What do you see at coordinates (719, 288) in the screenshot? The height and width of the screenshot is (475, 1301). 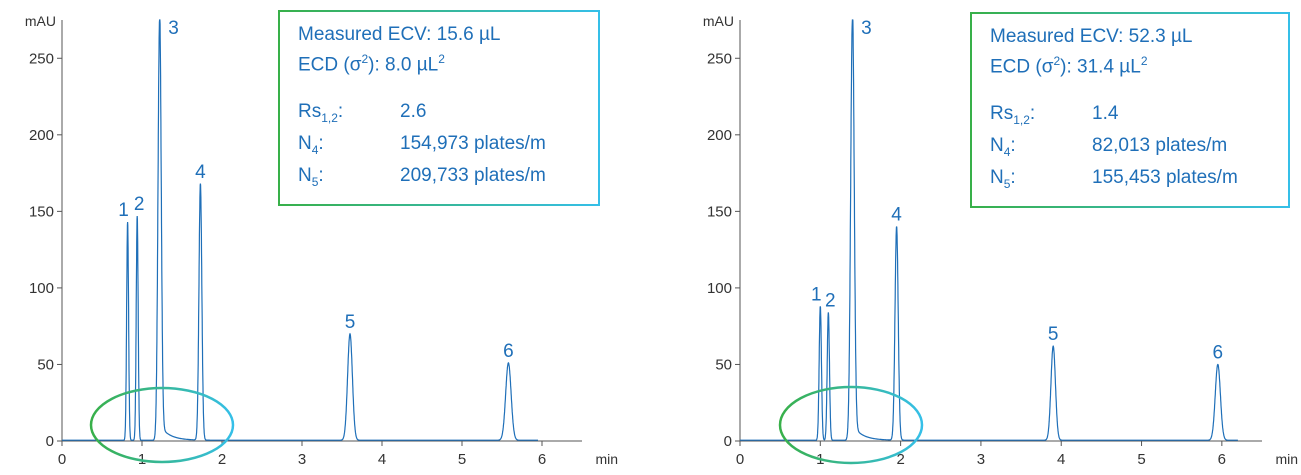 I see `chart-2-y-tick-label: 100` at bounding box center [719, 288].